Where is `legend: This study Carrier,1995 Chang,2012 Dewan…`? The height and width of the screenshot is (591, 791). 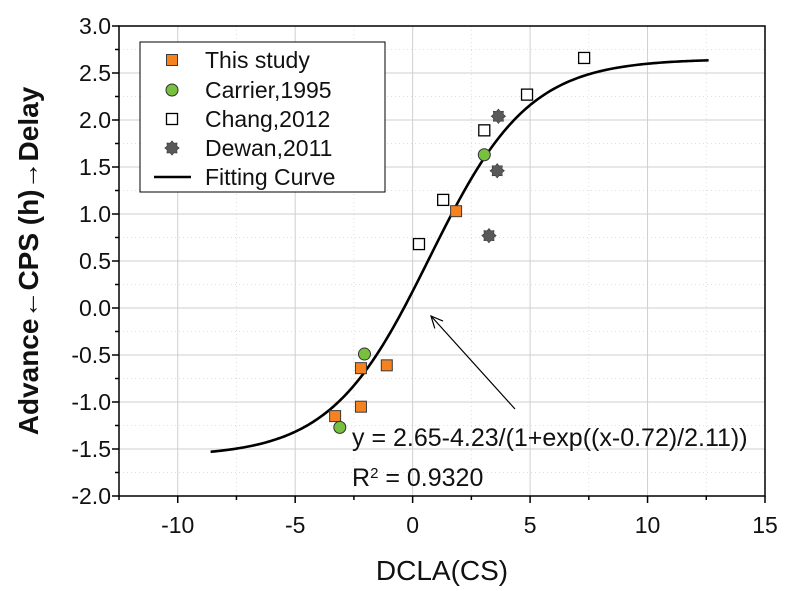 legend: This study Carrier,1995 Chang,2012 Dewan… is located at coordinates (262, 117).